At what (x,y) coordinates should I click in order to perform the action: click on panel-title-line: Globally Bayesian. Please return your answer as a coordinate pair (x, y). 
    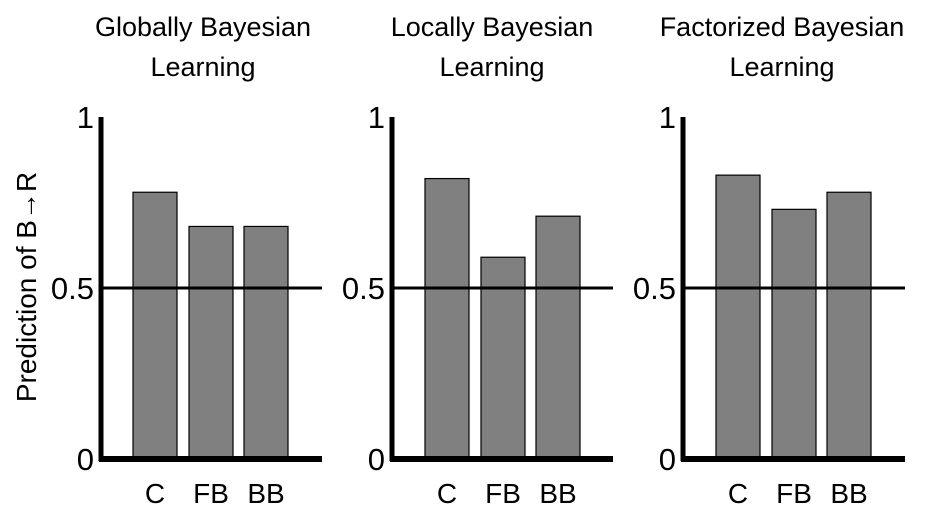
    Looking at the image, I should click on (203, 27).